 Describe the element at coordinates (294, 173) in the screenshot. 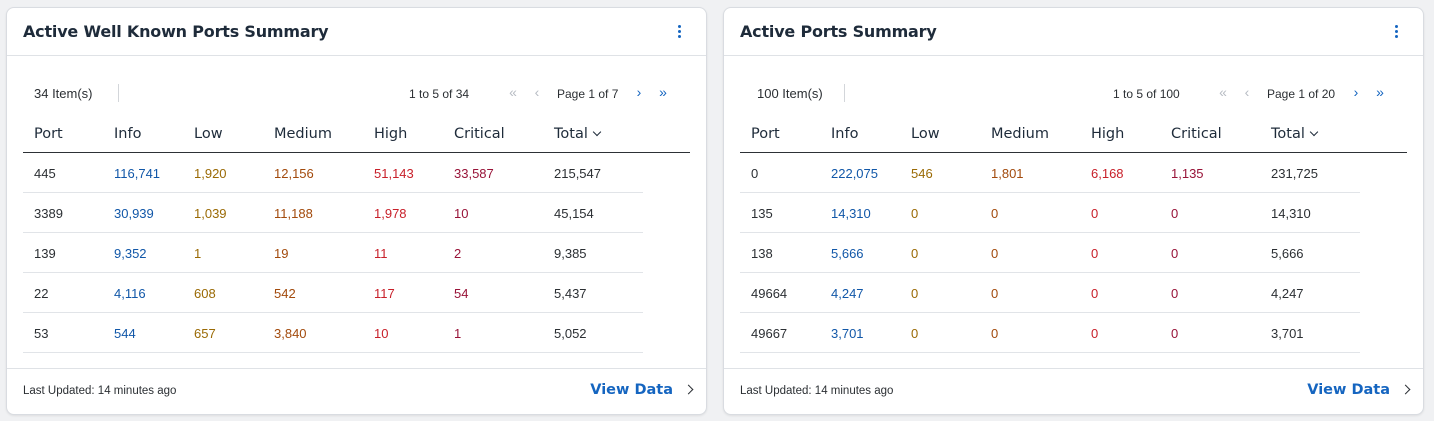

I see `cell-medium: 12,156` at that location.